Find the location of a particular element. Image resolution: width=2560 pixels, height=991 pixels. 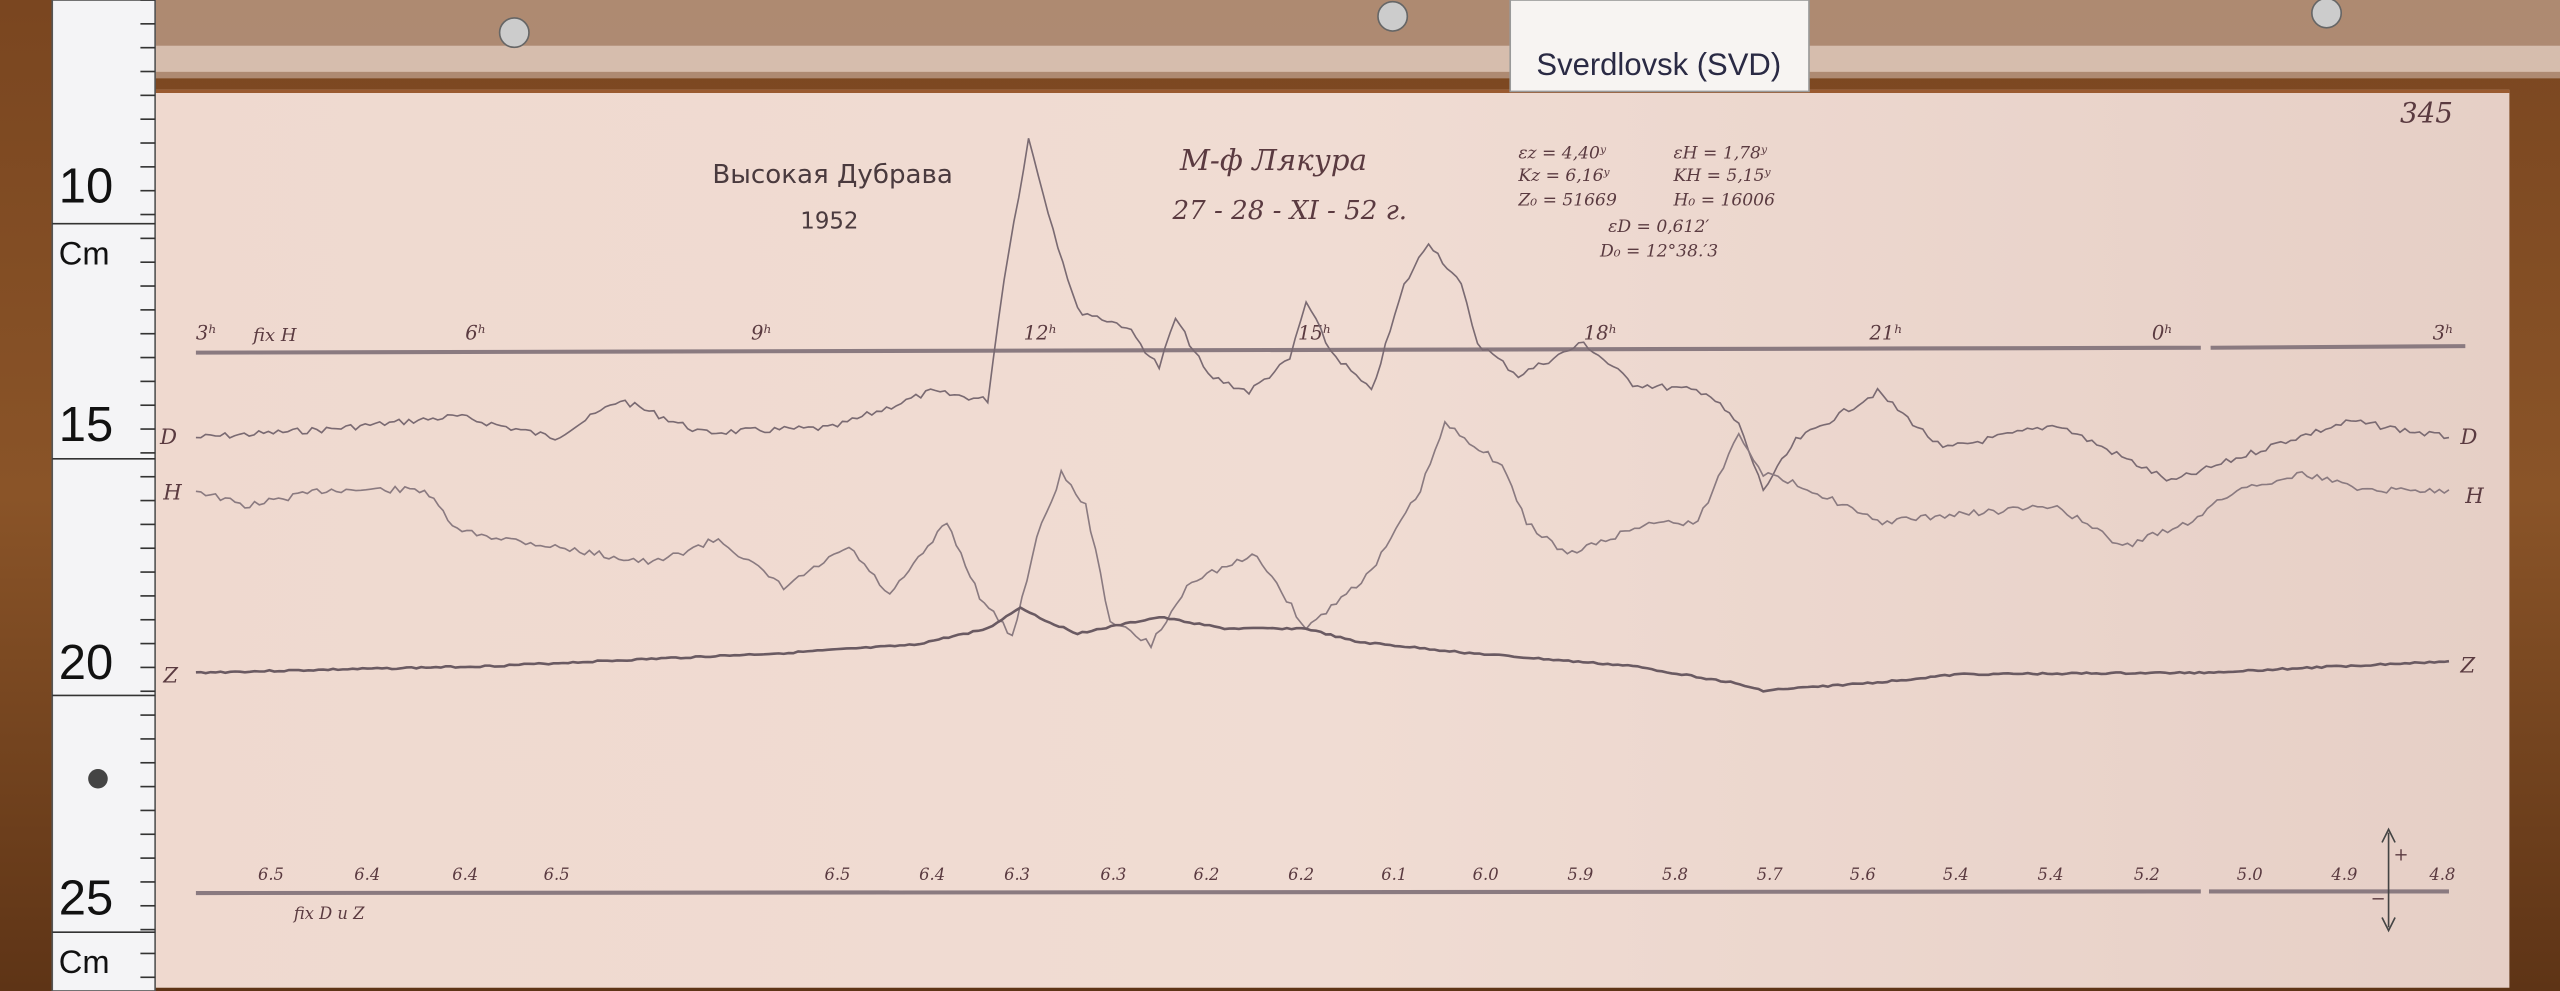

constant-eh: εH = 1,78ʸ is located at coordinates (1720, 153).